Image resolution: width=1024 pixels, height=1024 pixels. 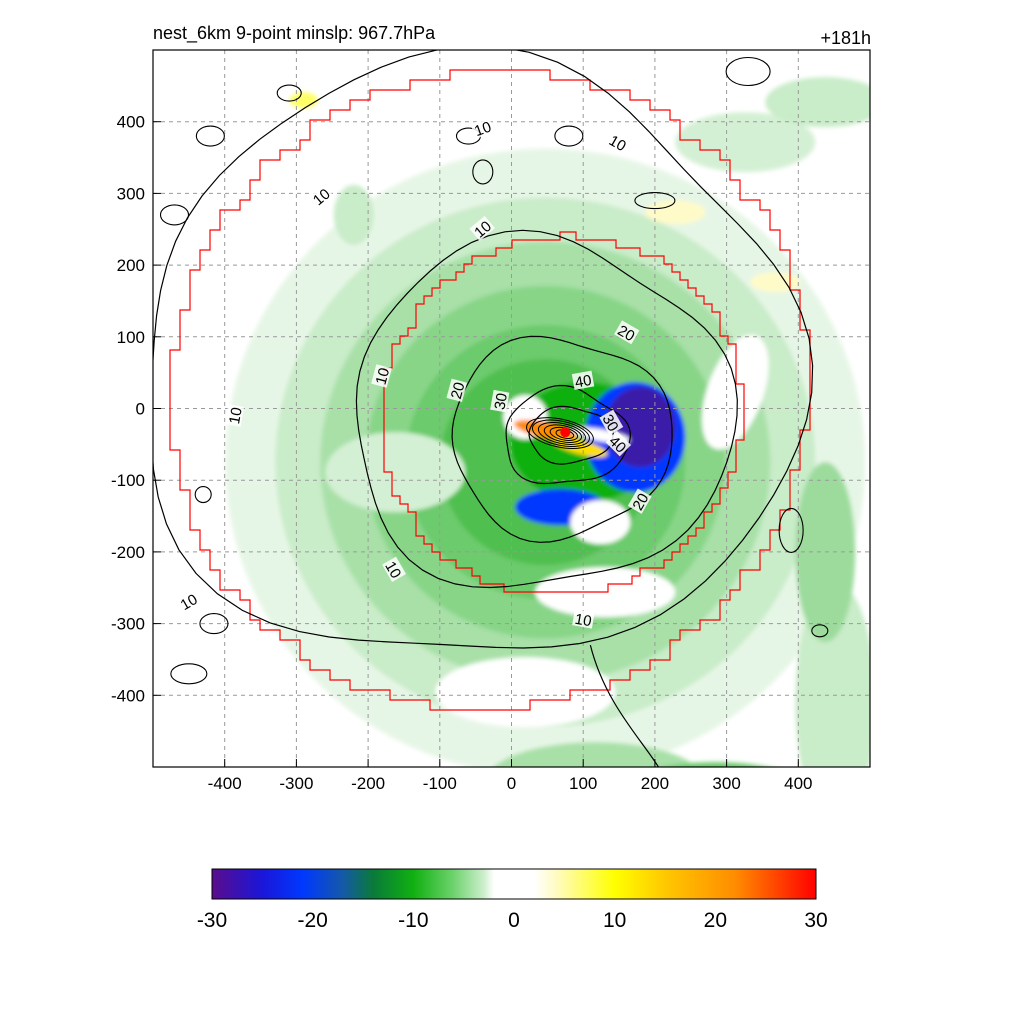 I want to click on y-tick-label: -400, so click(x=128, y=695).